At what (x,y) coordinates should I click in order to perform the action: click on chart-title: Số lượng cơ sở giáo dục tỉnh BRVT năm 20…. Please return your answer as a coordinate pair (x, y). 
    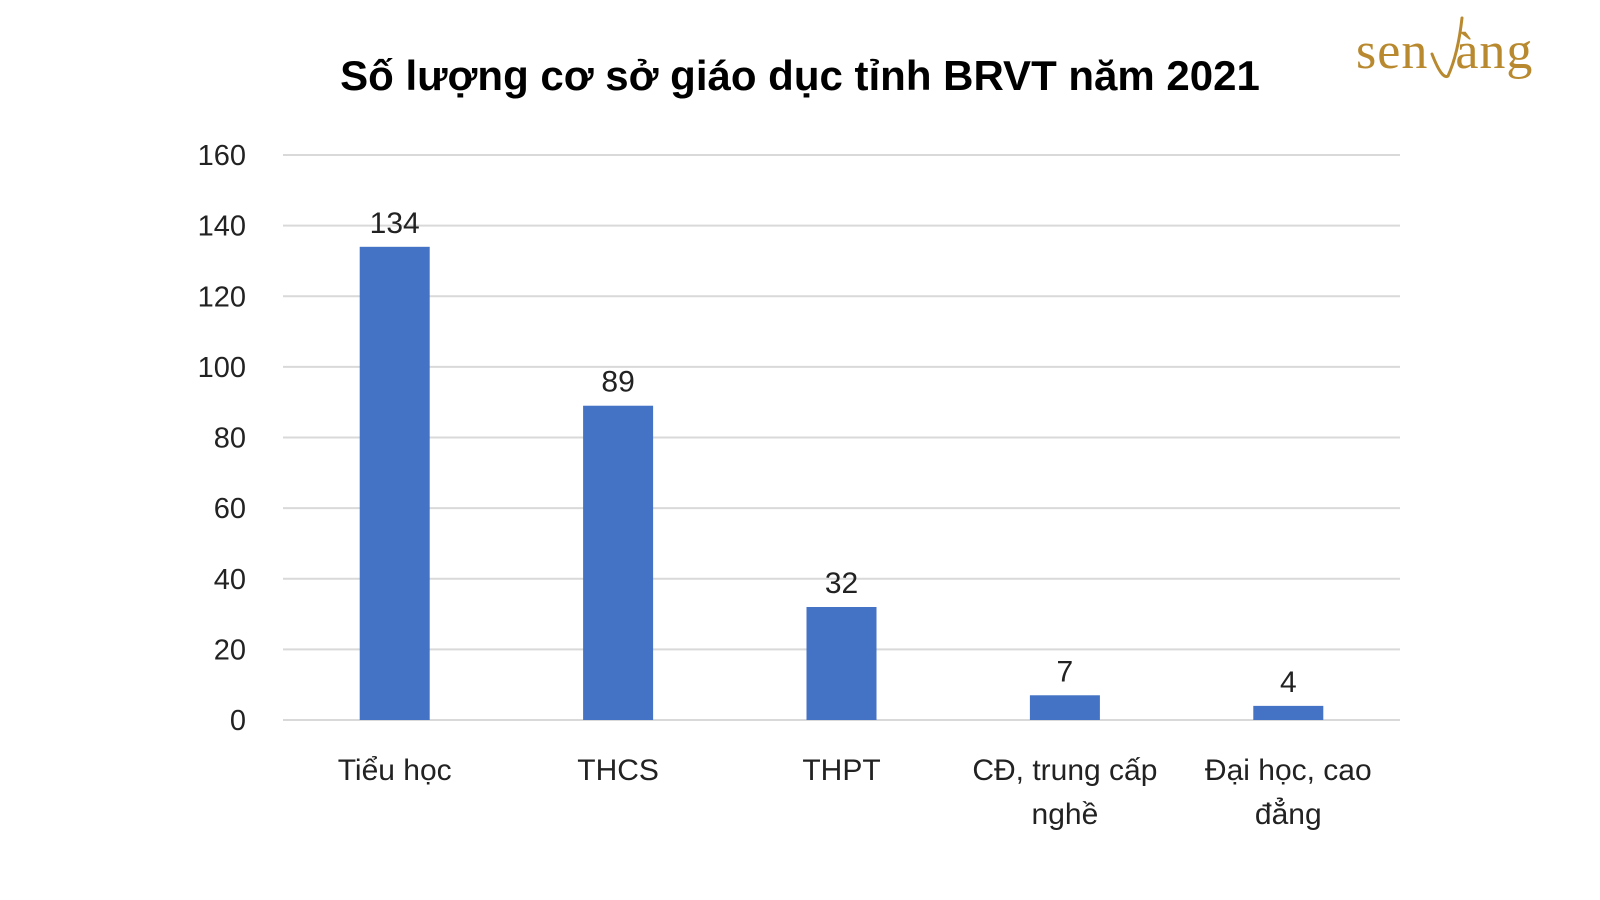
    Looking at the image, I should click on (800, 75).